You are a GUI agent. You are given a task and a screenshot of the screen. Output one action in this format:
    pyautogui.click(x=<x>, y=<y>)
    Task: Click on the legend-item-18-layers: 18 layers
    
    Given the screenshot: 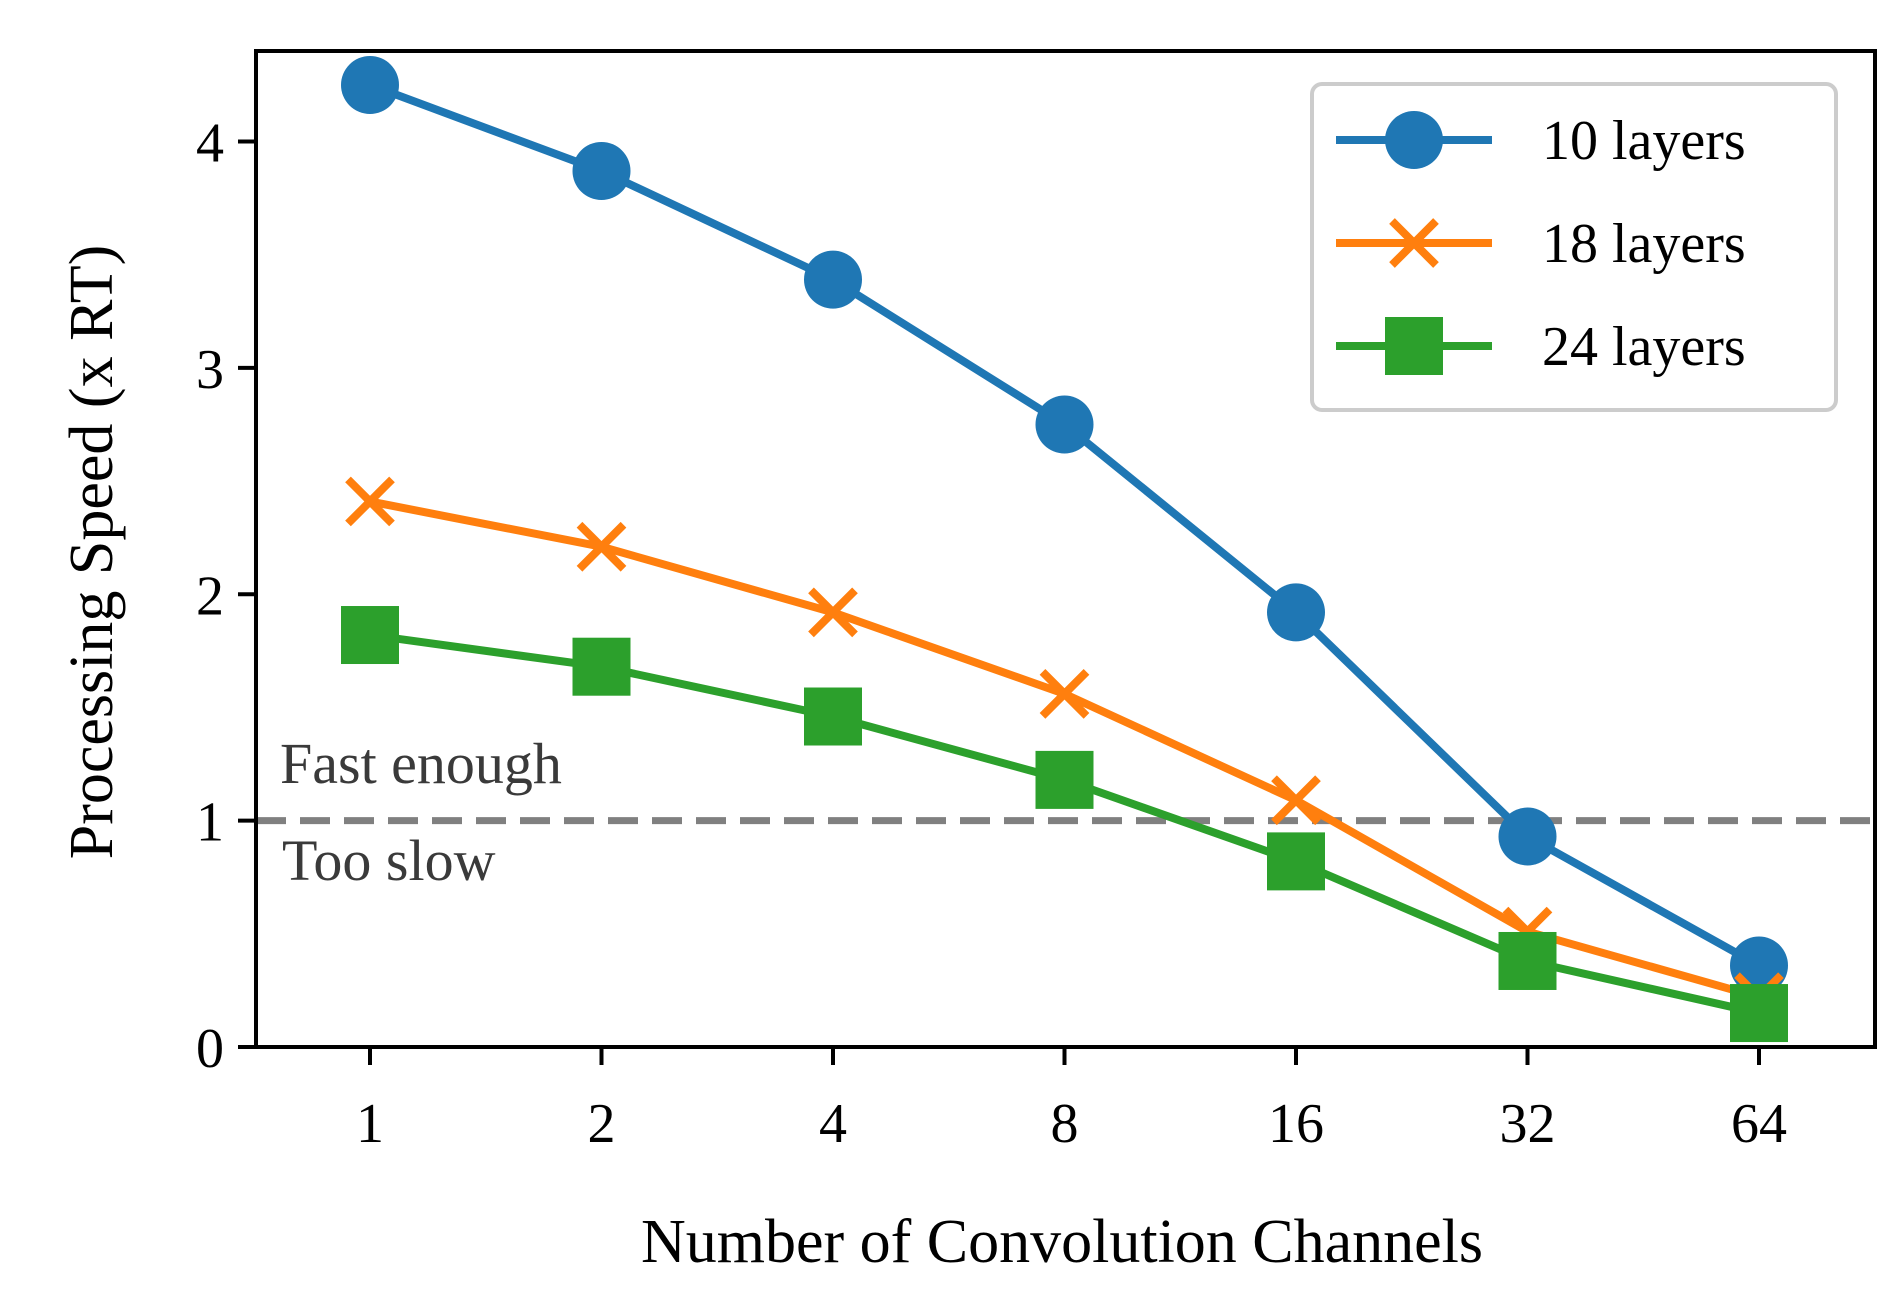 What is the action you would take?
    pyautogui.click(x=1541, y=244)
    